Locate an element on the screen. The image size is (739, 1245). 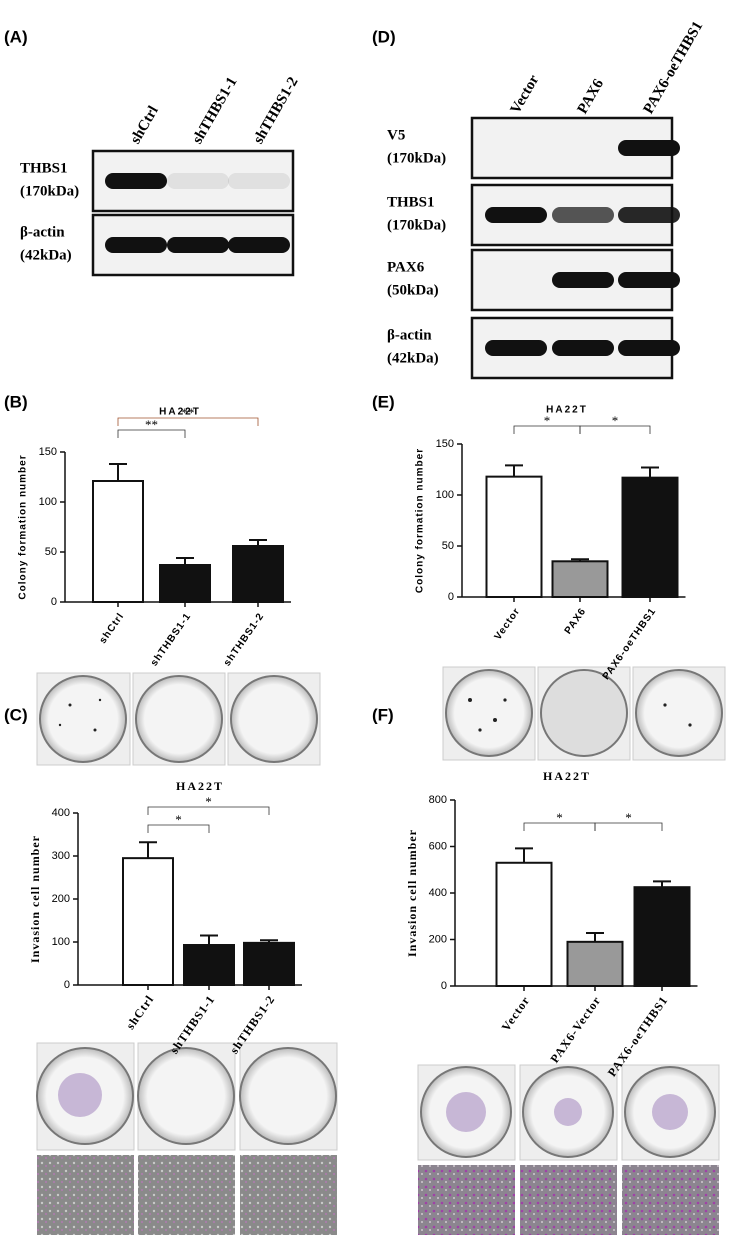
significance-label: ** is located at coordinates (151, 424).